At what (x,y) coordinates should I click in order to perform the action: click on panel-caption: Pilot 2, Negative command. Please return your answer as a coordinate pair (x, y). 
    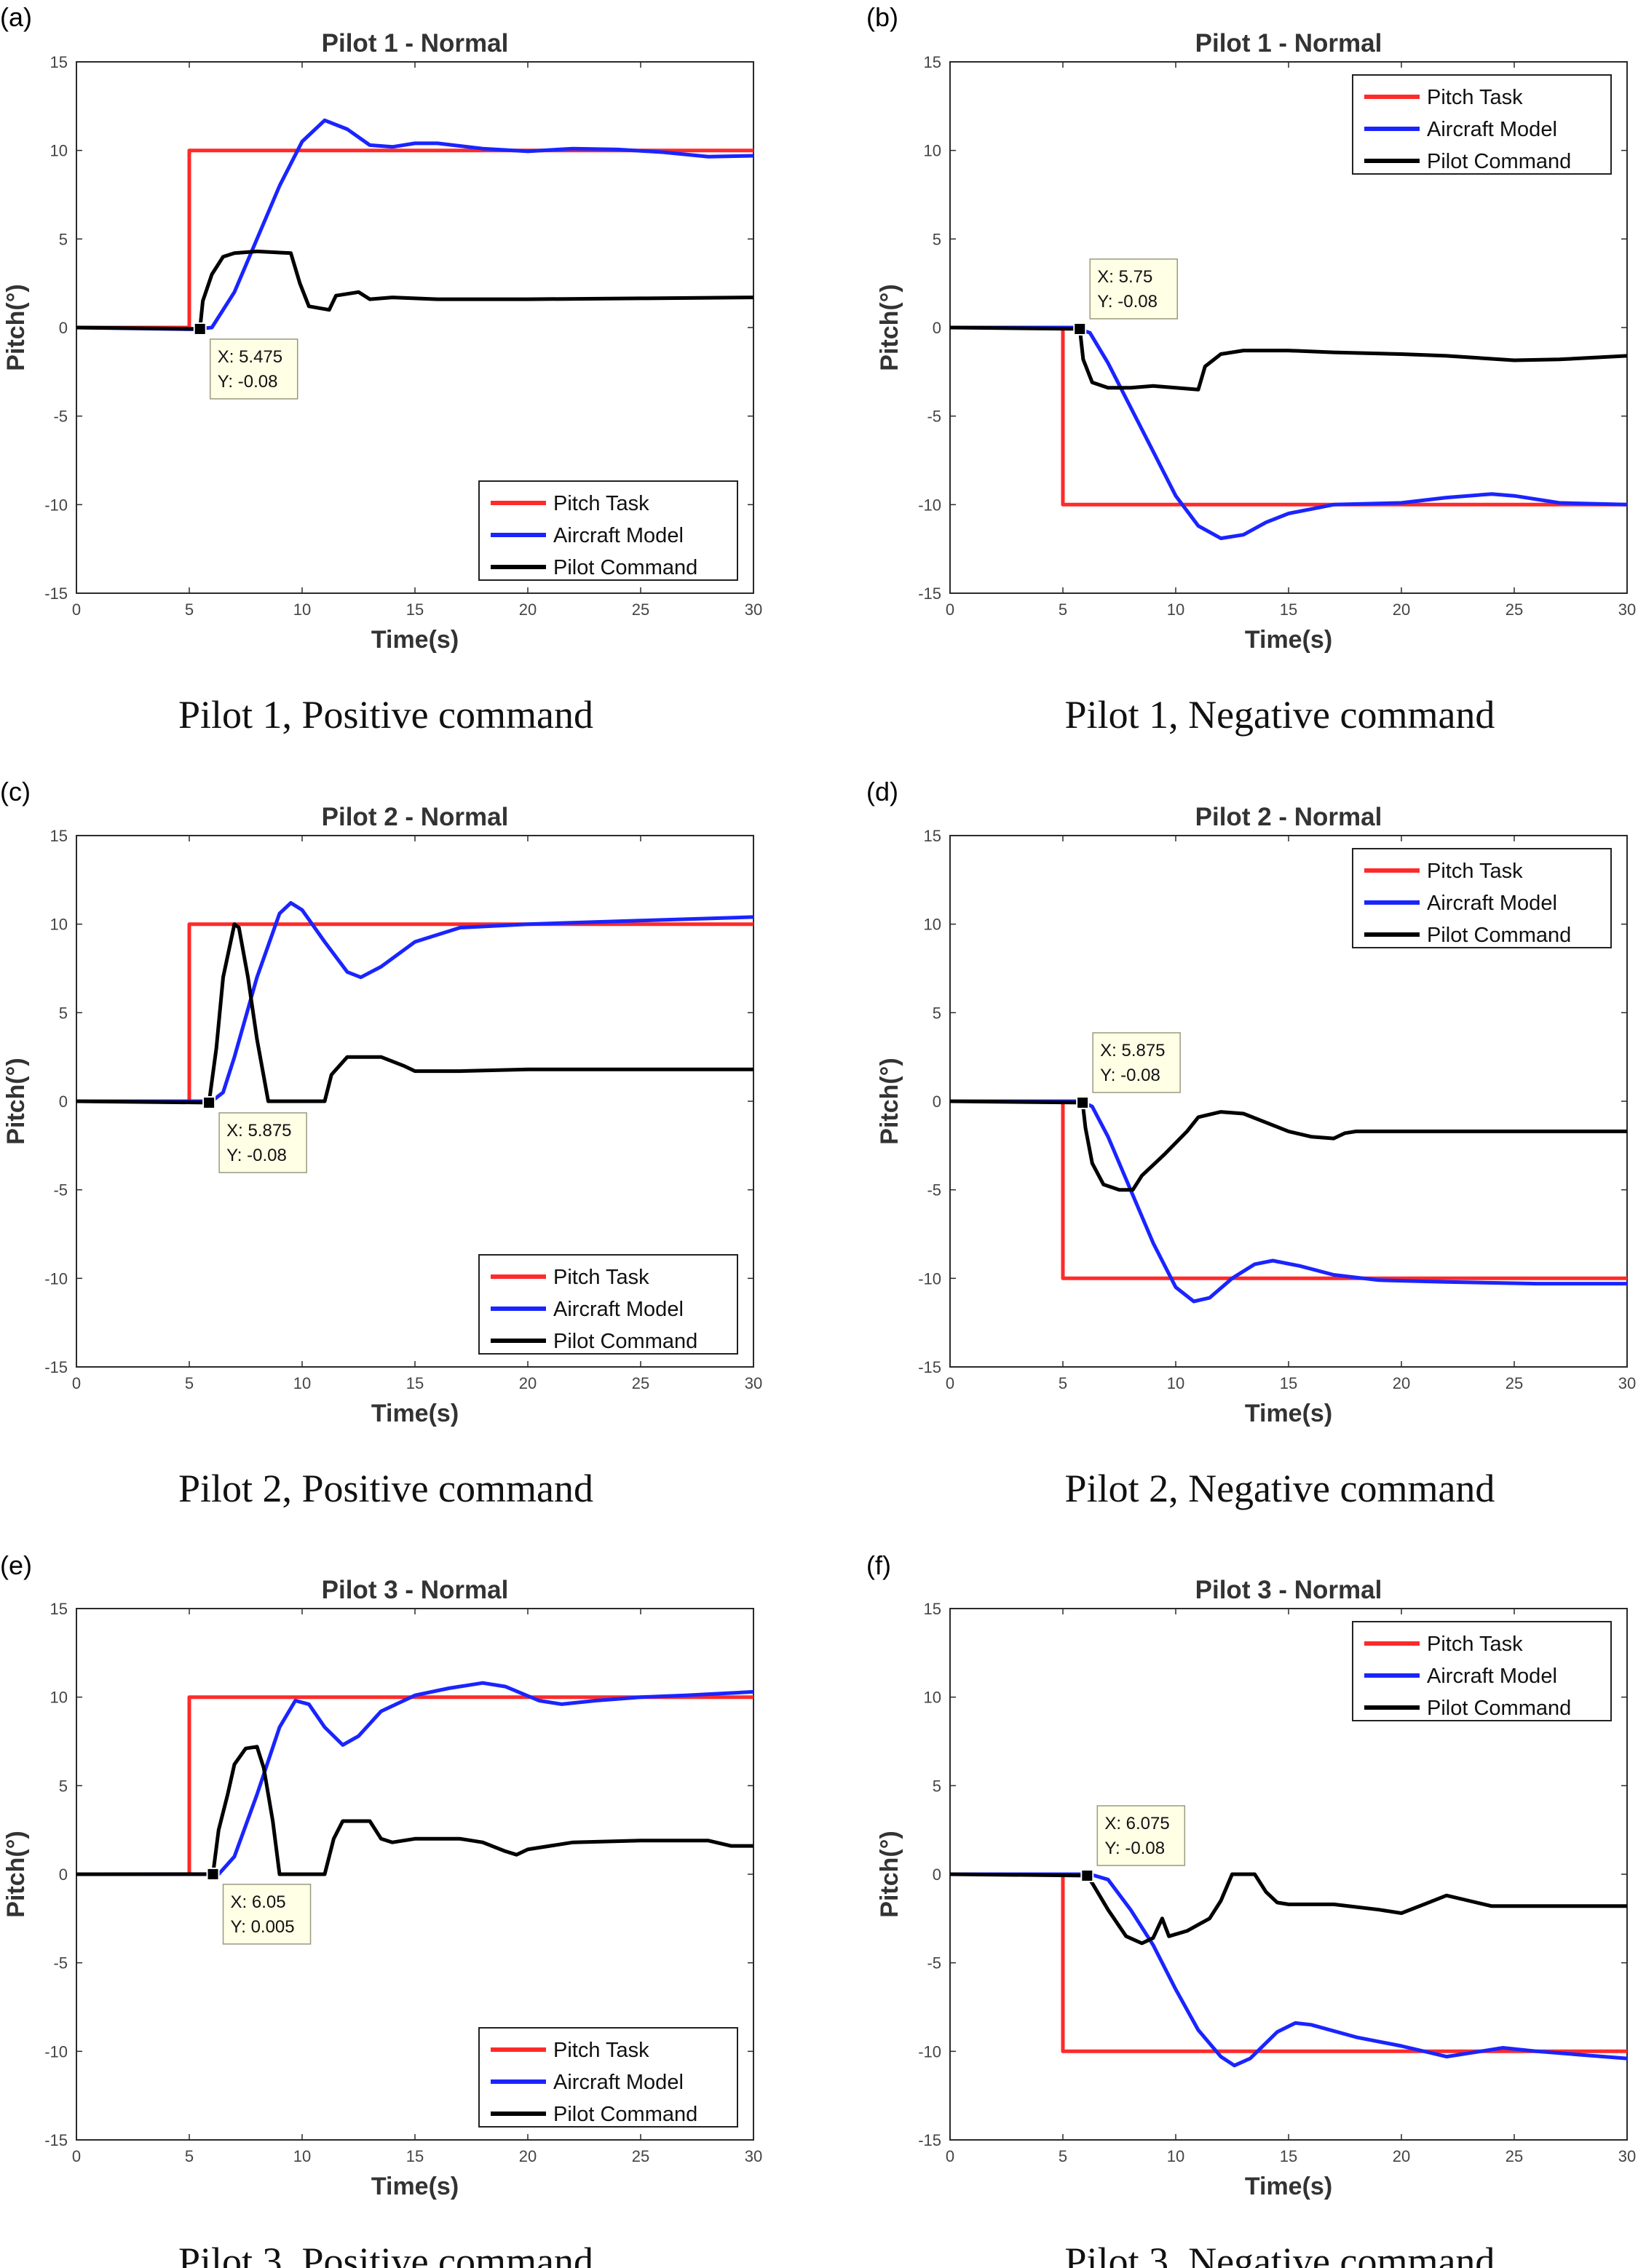
    Looking at the image, I should click on (1280, 1488).